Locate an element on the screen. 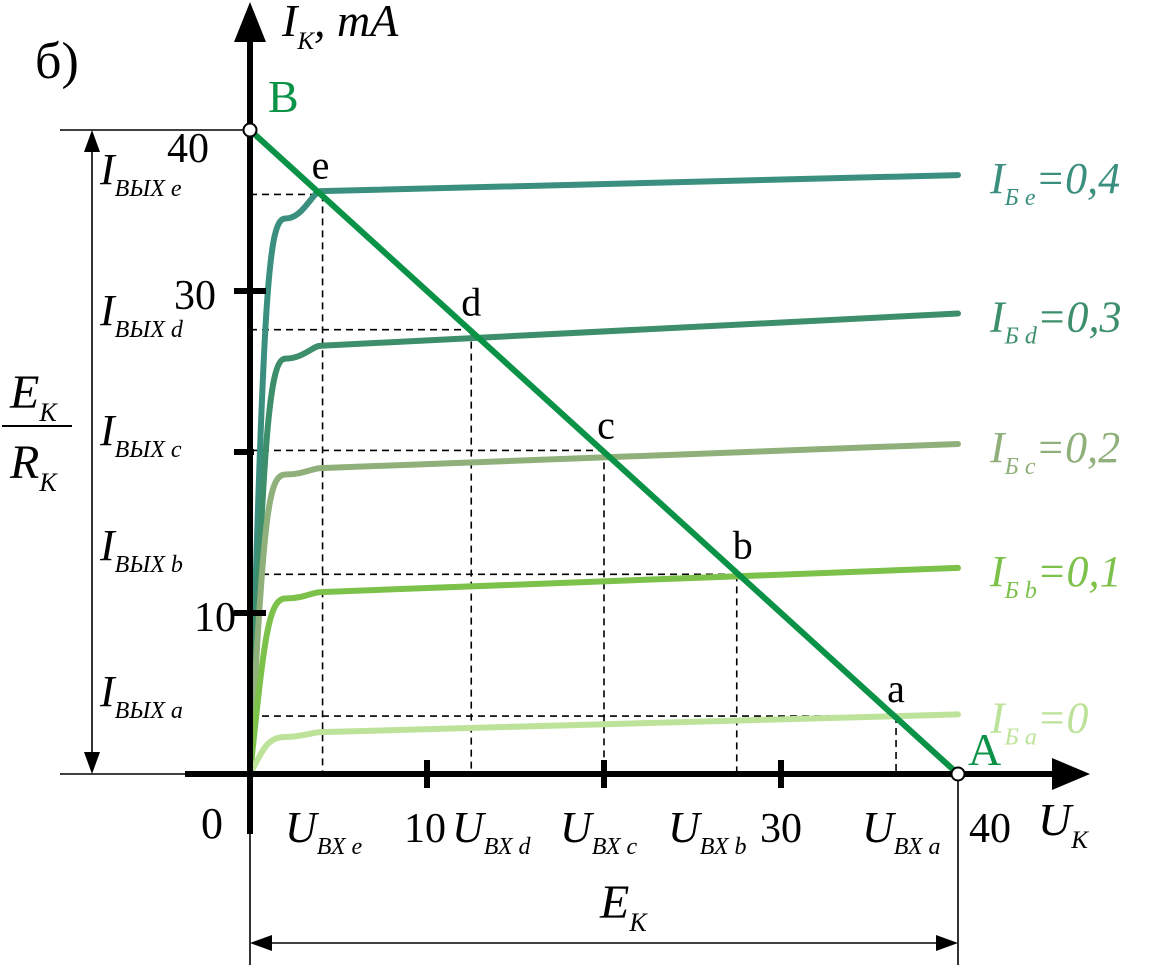 The height and width of the screenshot is (969, 1149). dim-x-arrow-left is located at coordinates (261, 943).